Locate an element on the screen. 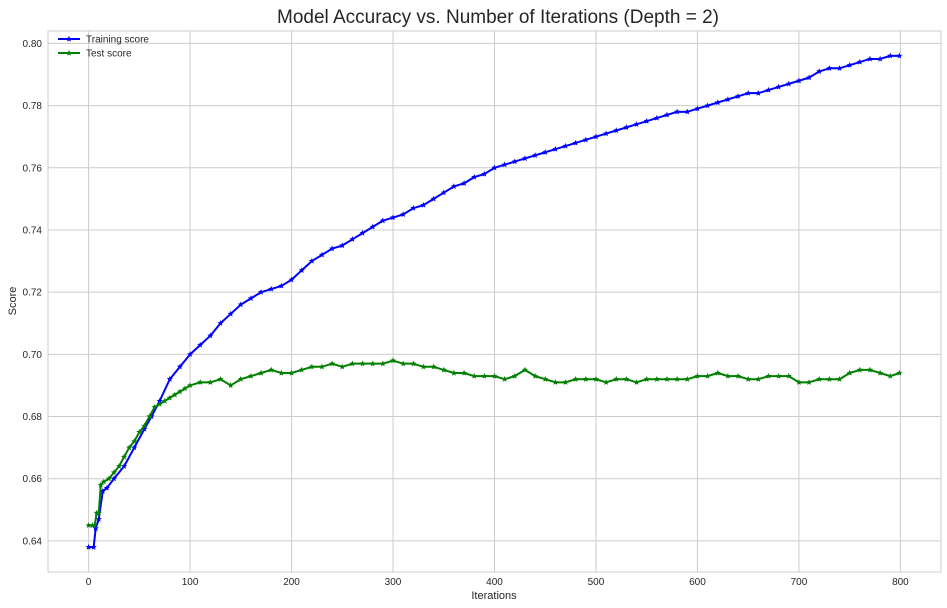 This screenshot has width=947, height=608. x-tick-label: 500 is located at coordinates (596, 582).